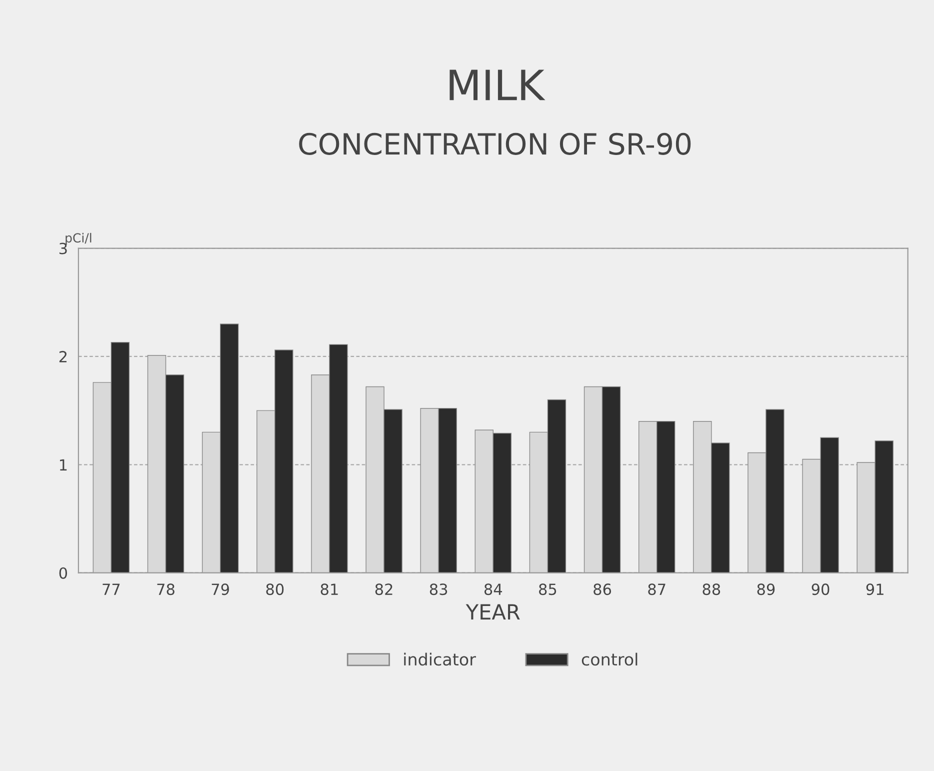 Image resolution: width=934 pixels, height=771 pixels. I want to click on y-tick-label: 2, so click(63, 356).